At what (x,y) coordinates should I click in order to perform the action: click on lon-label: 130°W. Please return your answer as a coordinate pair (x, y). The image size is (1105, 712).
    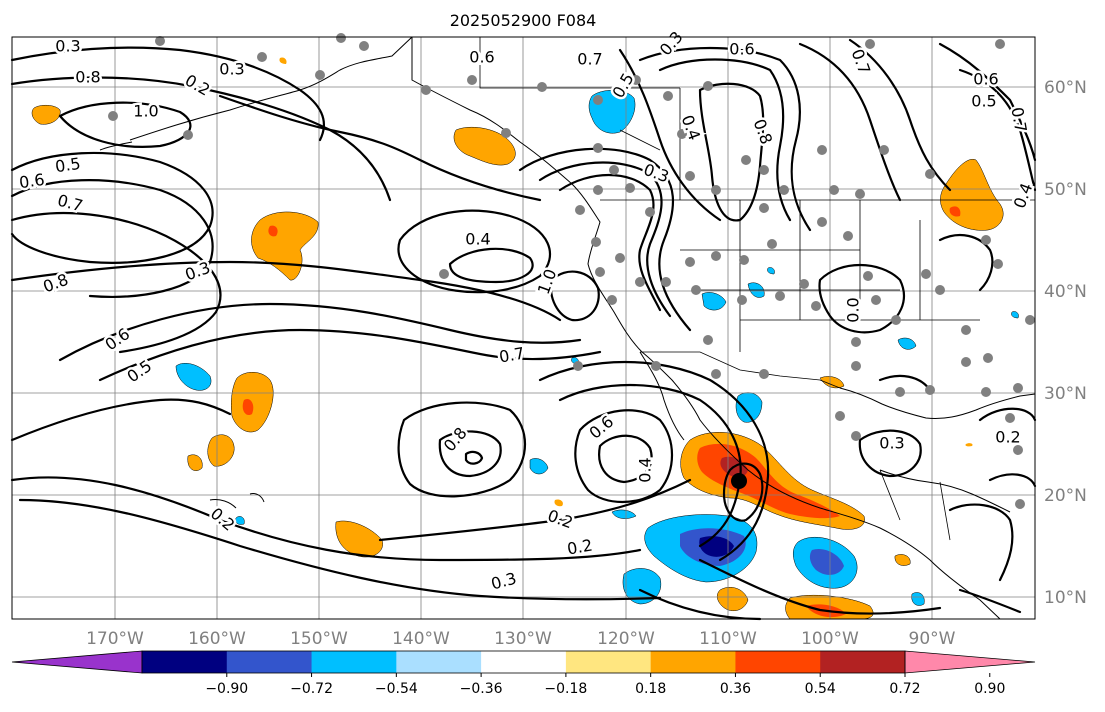
    Looking at the image, I should click on (523, 639).